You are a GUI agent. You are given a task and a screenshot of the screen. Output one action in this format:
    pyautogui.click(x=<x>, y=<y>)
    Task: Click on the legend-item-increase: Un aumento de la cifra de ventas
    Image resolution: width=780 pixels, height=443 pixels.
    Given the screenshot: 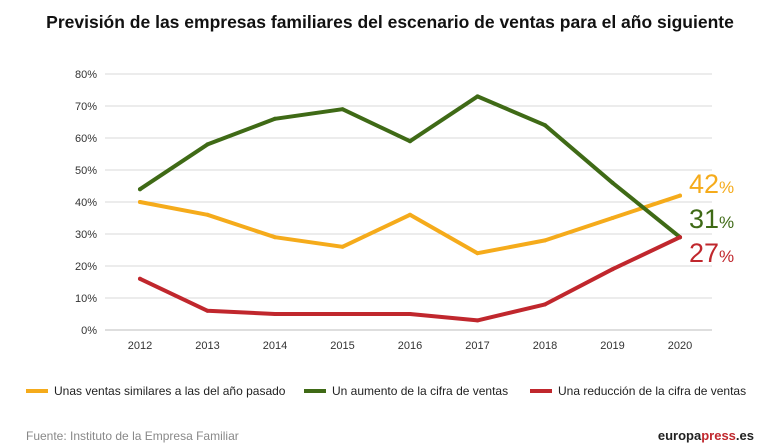 What is the action you would take?
    pyautogui.click(x=406, y=391)
    